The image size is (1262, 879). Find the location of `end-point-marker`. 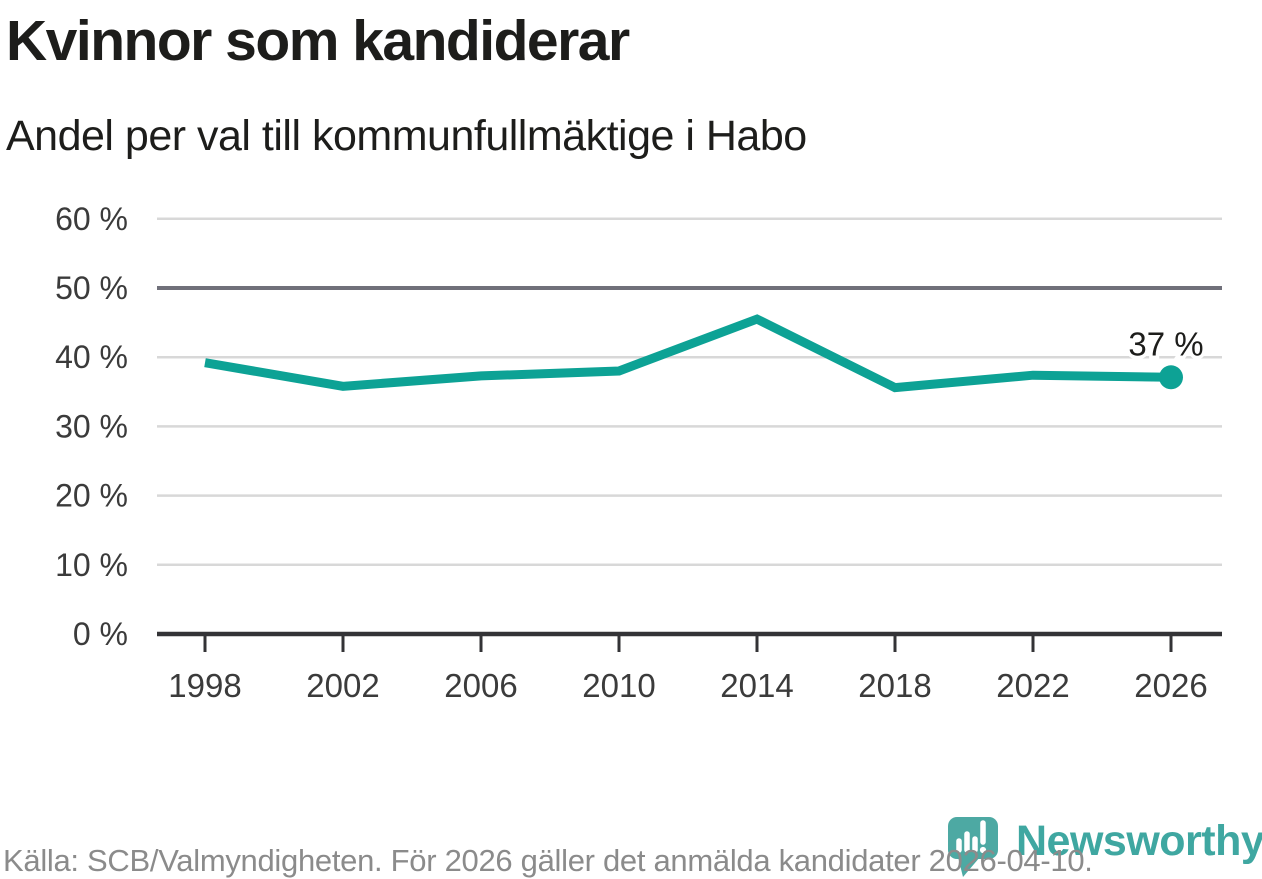

end-point-marker is located at coordinates (1171, 377).